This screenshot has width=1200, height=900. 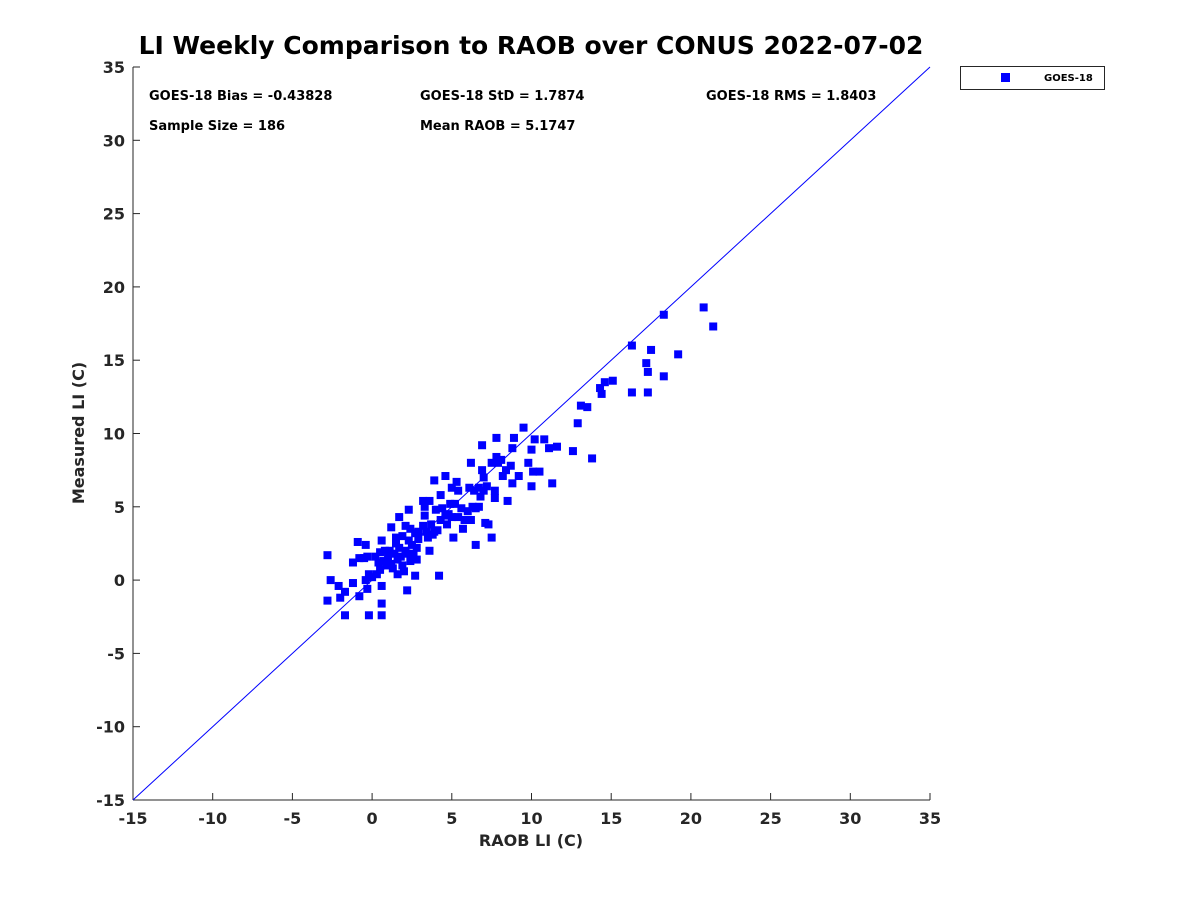 I want to click on y-tick-label: -10, so click(x=110, y=727).